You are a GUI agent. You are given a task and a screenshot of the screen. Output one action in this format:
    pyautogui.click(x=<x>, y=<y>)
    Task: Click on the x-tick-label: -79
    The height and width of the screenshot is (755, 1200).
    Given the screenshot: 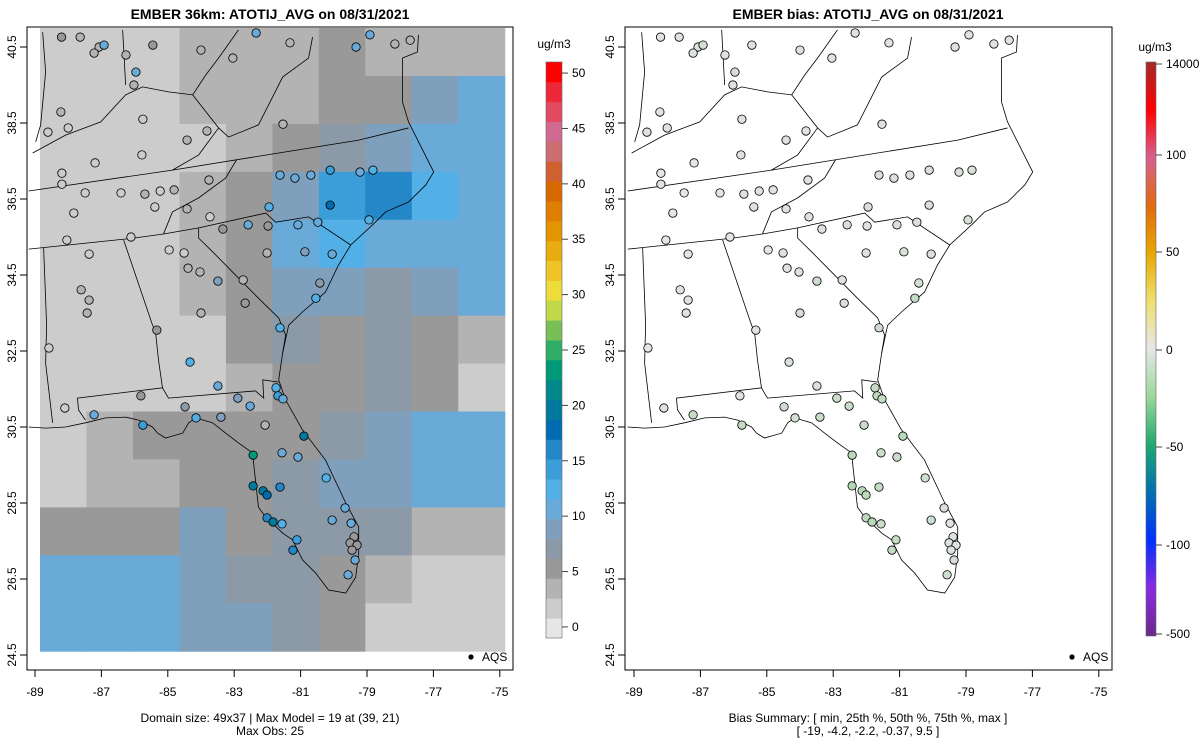 What is the action you would take?
    pyautogui.click(x=367, y=692)
    